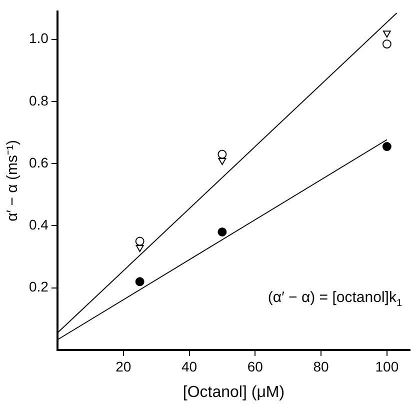 Image resolution: width=415 pixels, height=406 pixels. Describe the element at coordinates (387, 366) in the screenshot. I see `x-tick-label: 100` at that location.